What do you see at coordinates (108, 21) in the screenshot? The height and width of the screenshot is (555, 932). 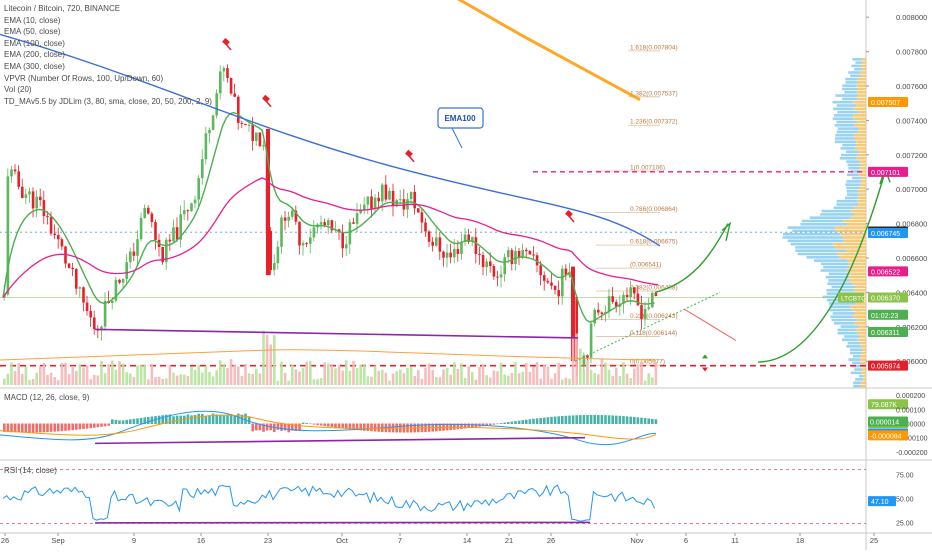 I see `legend-ema10: EMA (10, close)` at bounding box center [108, 21].